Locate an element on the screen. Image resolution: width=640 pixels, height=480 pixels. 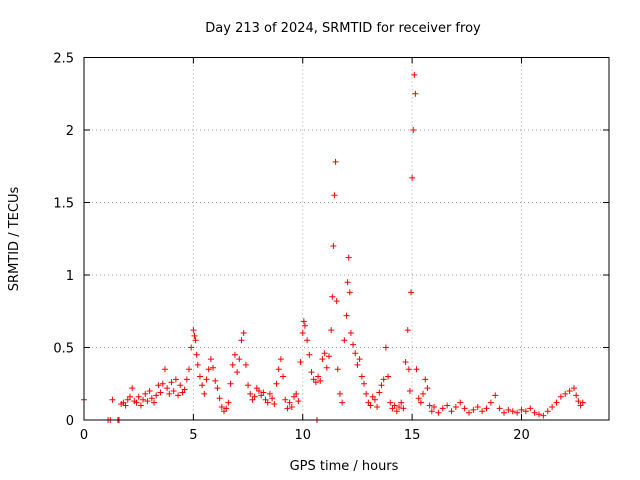
y-tick-label: 0 is located at coordinates (70, 421).